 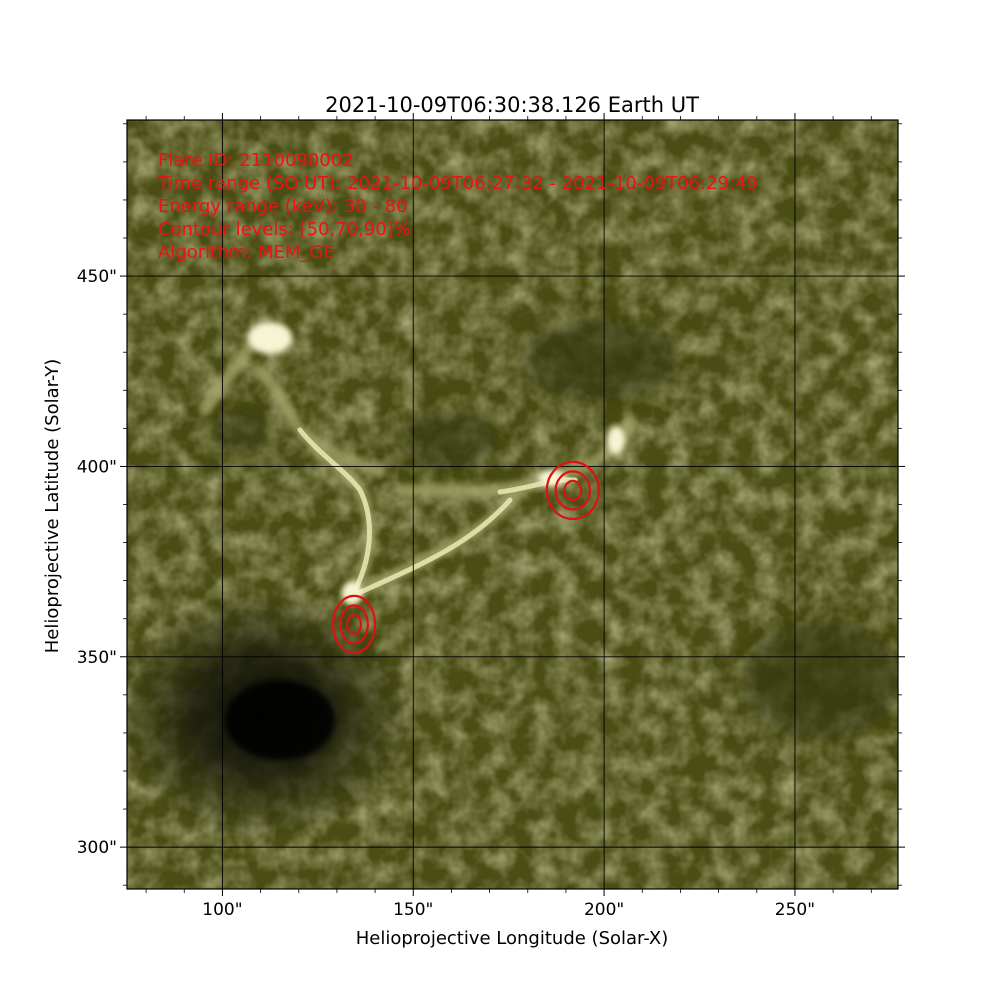 I want to click on info-flare-id: Flare ID: 2110090002, so click(x=256, y=160).